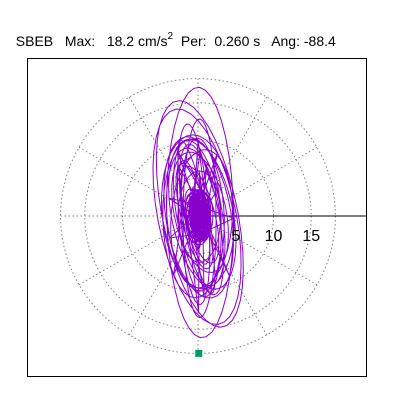 The image size is (400, 400). I want to click on max-value: 18.2, so click(120, 41).